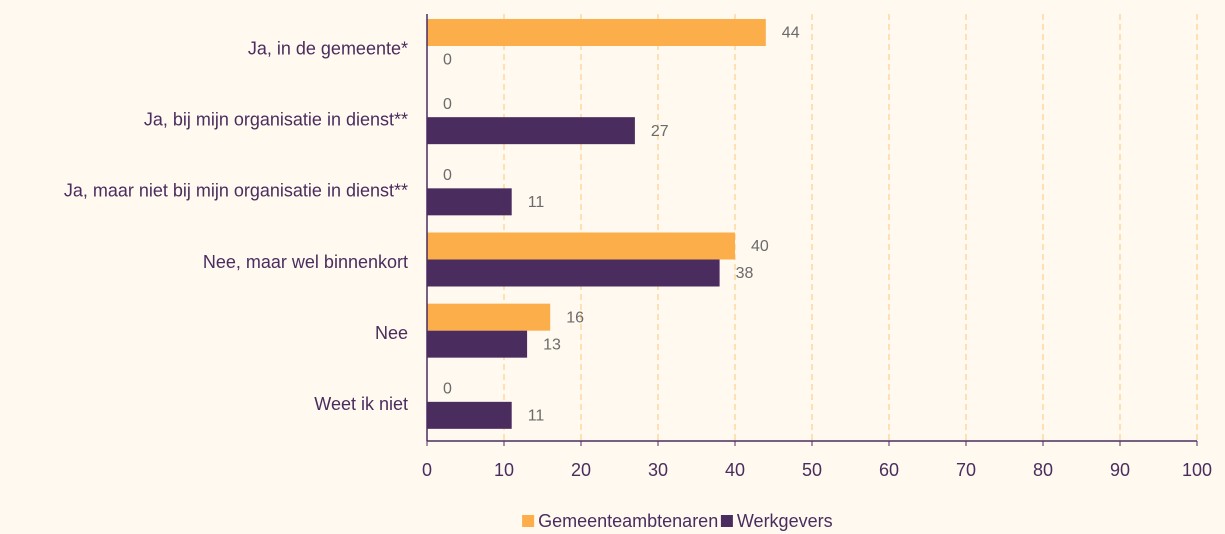 Image resolution: width=1225 pixels, height=534 pixels. Describe the element at coordinates (966, 470) in the screenshot. I see `x-tick-label: 70` at that location.